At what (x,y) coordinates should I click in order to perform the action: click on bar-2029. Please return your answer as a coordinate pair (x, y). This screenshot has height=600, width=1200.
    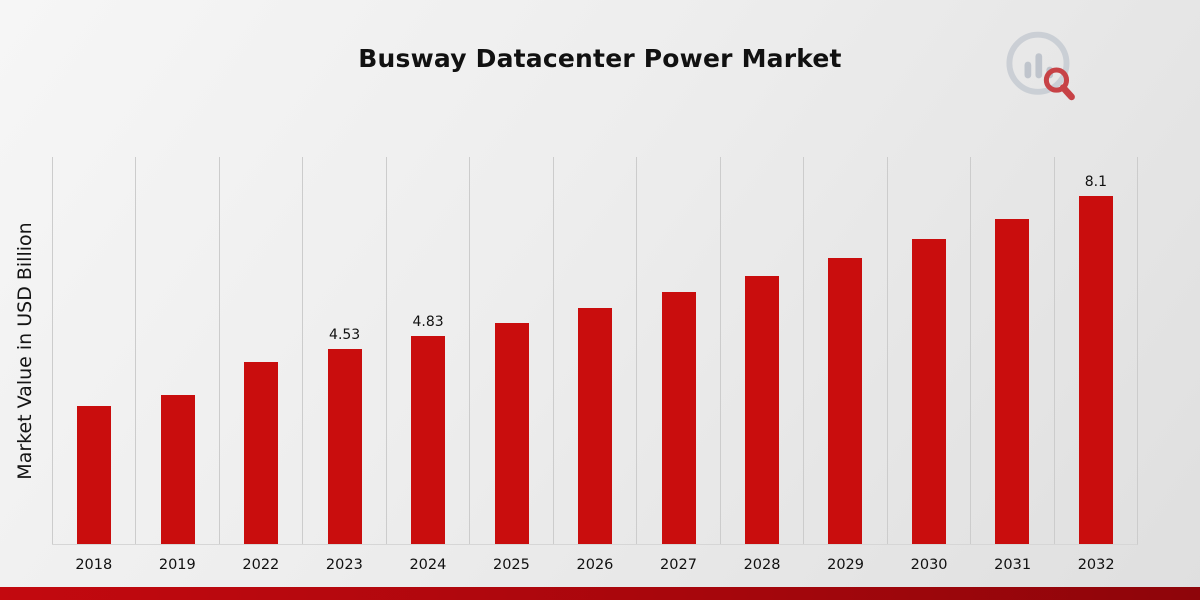
    Looking at the image, I should click on (845, 401).